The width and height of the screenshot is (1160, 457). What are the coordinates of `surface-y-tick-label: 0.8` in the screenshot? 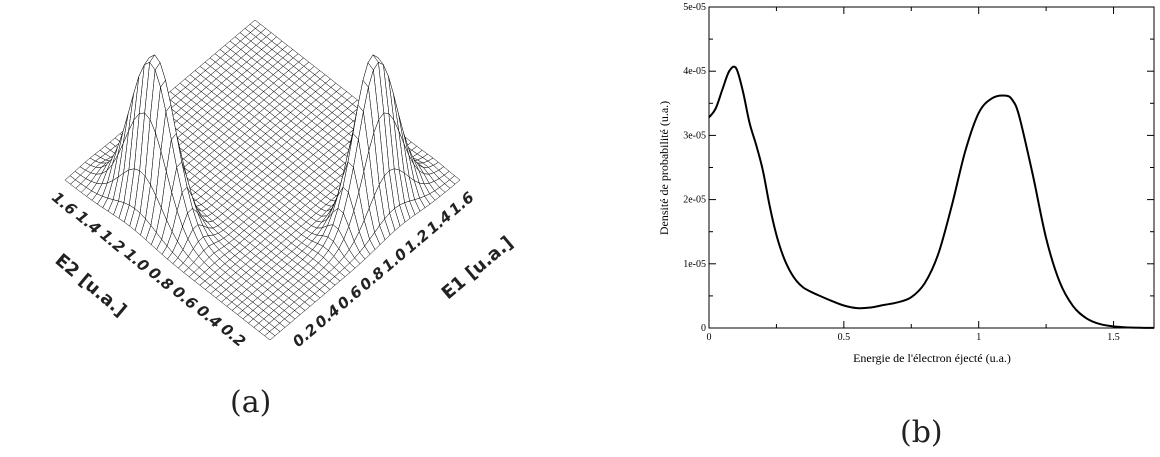 It's located at (161, 278).